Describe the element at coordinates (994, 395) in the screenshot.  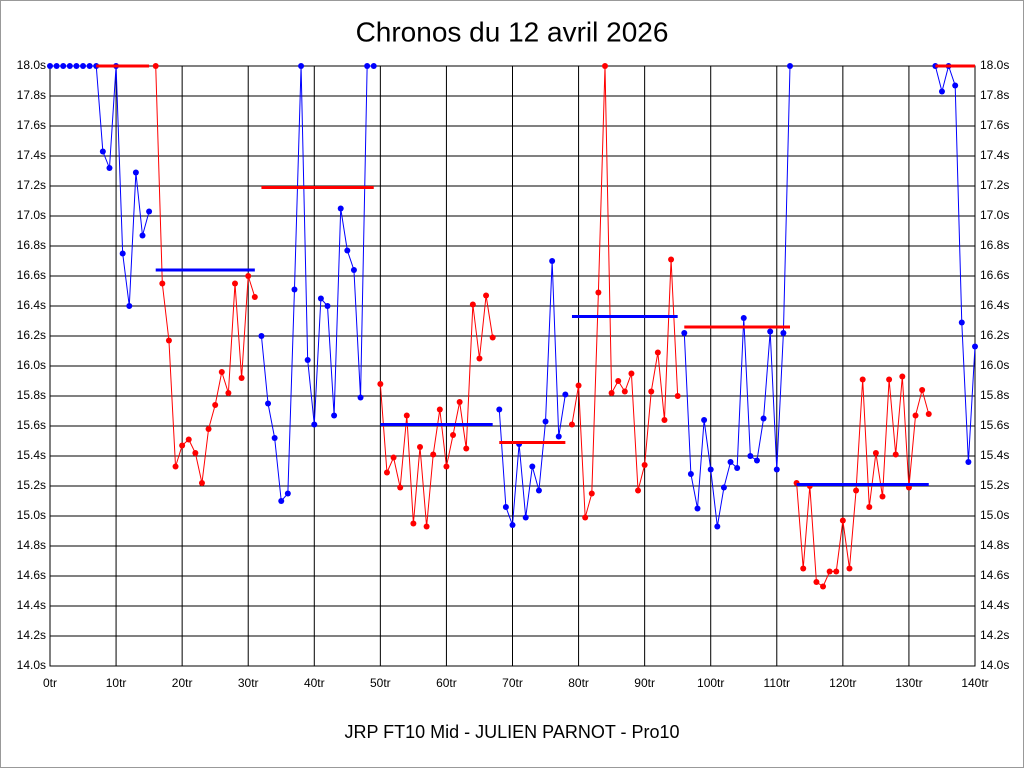
I see `y2-tick-label: 15.8s` at that location.